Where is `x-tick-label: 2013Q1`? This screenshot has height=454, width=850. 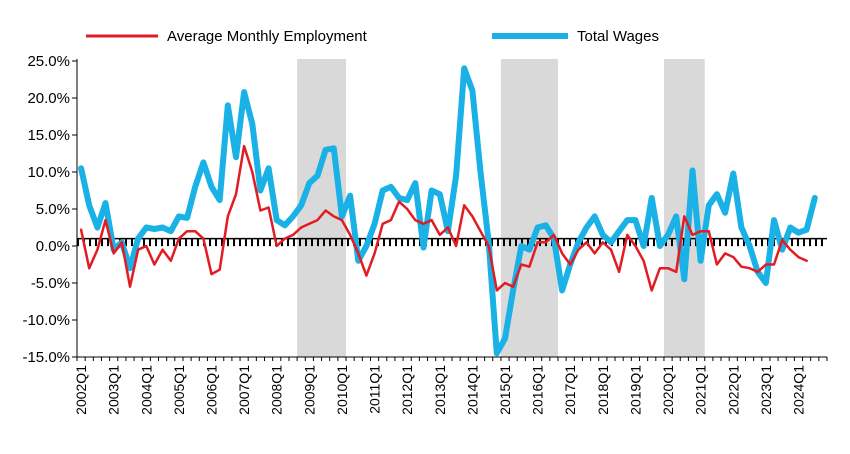 x-tick-label: 2013Q1 is located at coordinates (440, 390).